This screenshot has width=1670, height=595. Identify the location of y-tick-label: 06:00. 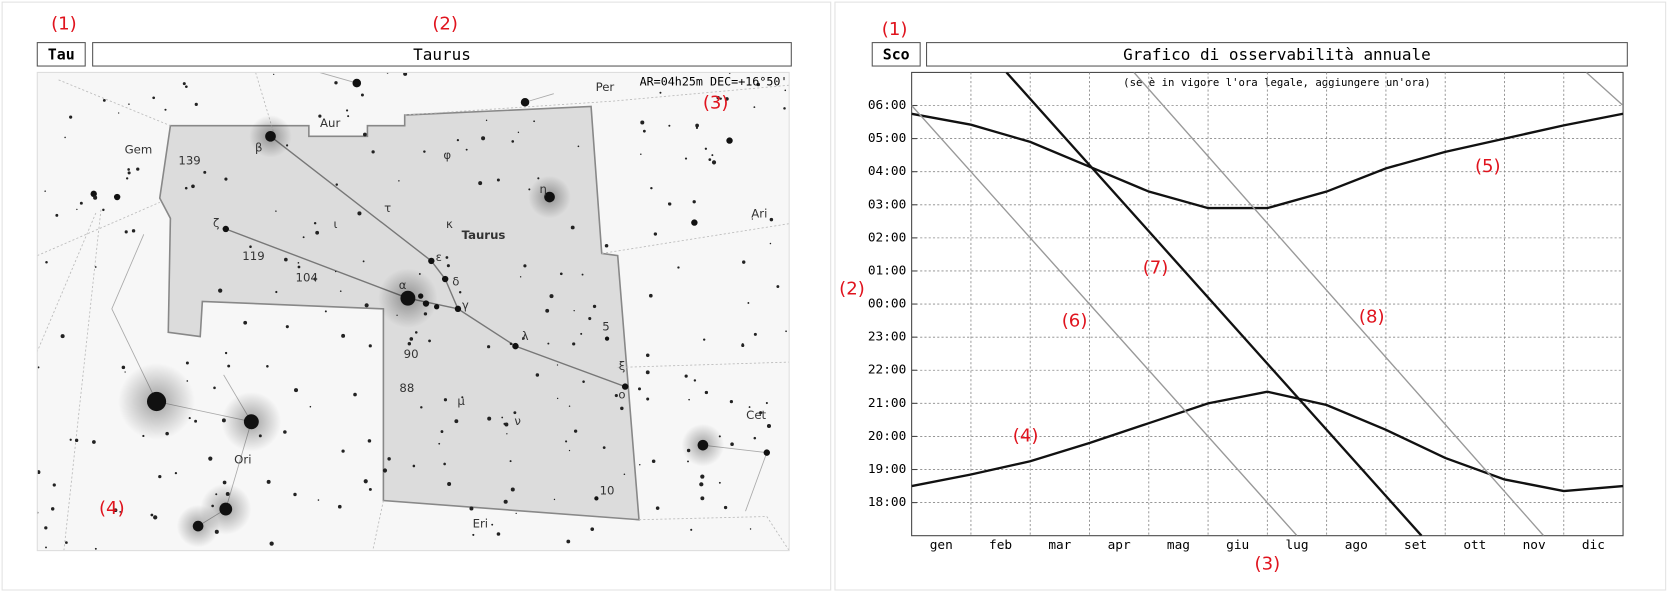
(887, 105).